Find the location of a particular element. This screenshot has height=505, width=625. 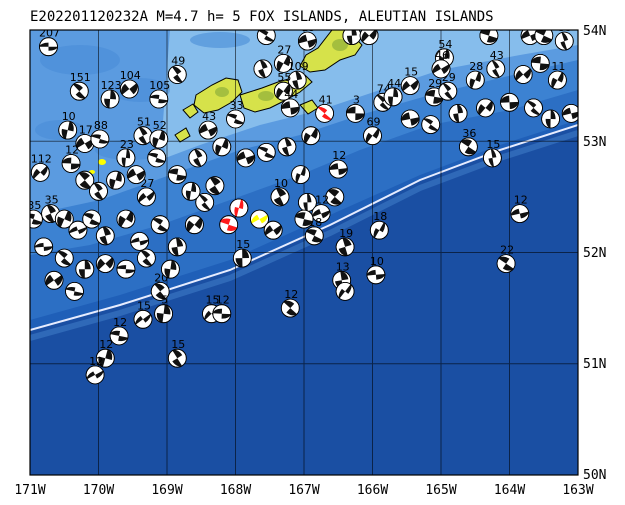

event-depth-label: 151 is located at coordinates (80, 77).